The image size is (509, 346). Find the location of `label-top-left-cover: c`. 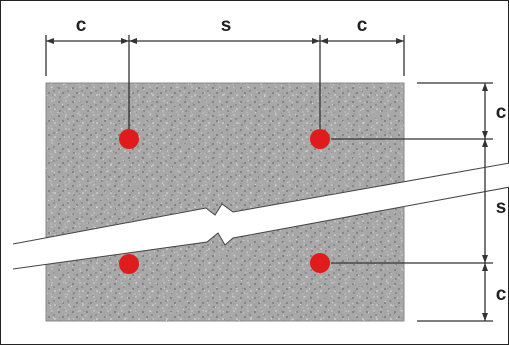

label-top-left-cover: c is located at coordinates (81, 25).